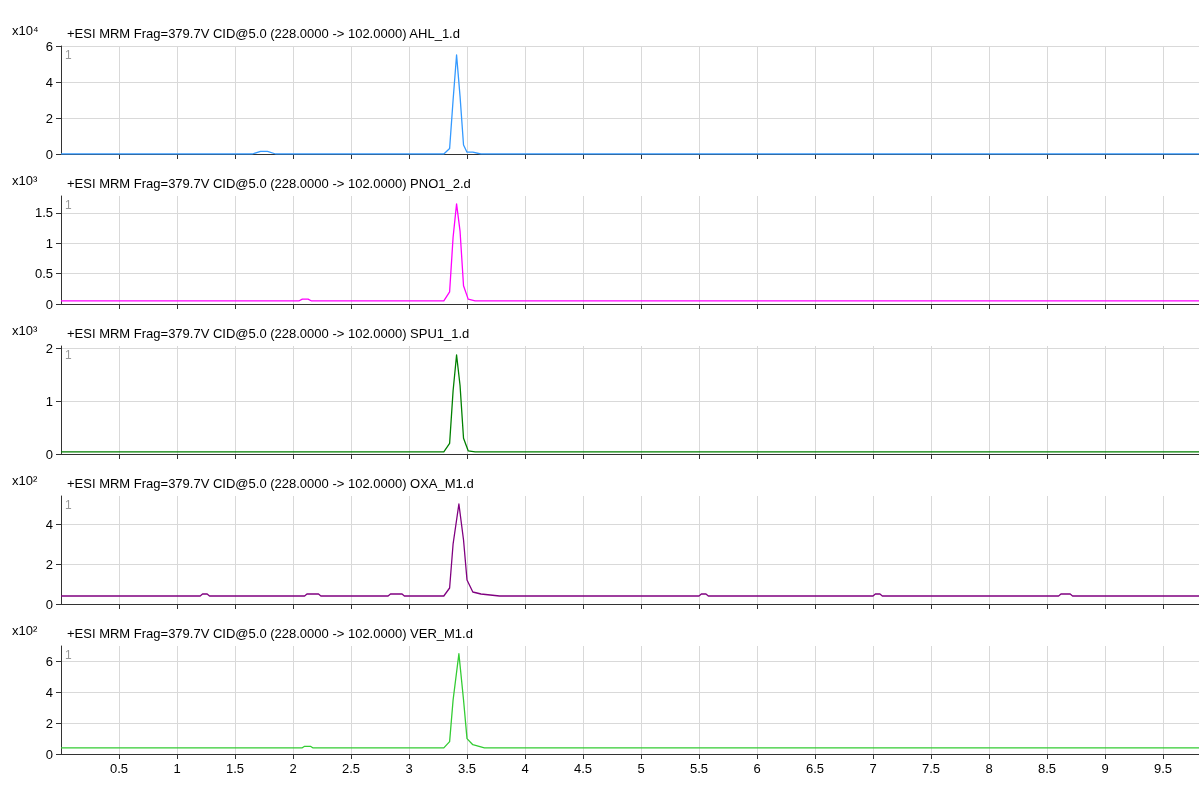 This screenshot has width=1199, height=787. I want to click on chart-title: +ESI MRM Frag=379.7V CID@5.0 (228.0000 -> 102.0000) SPU1_1.d, so click(268, 333).